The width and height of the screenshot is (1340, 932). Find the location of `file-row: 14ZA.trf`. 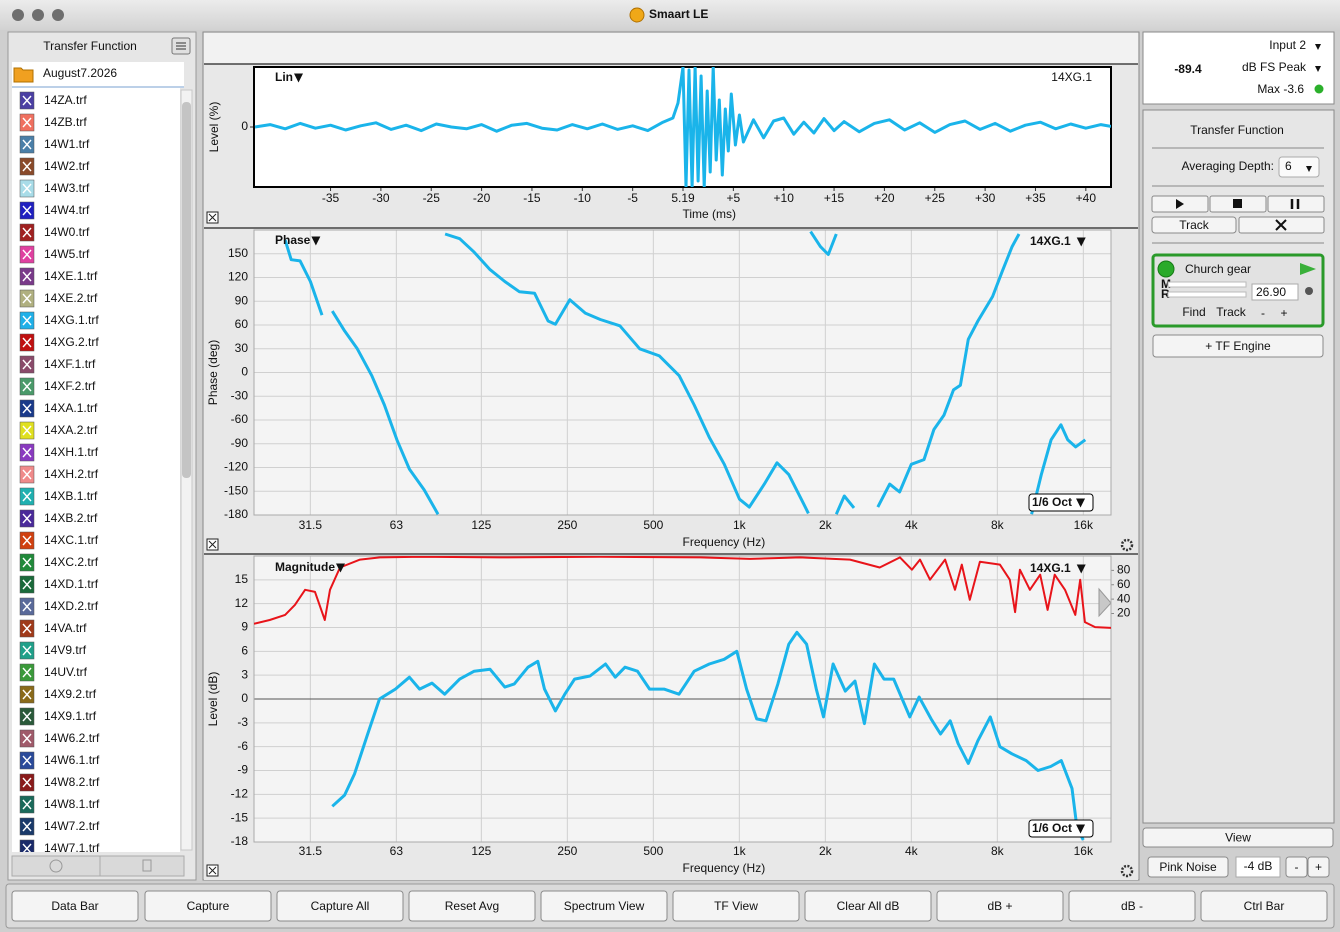

file-row: 14ZA.trf is located at coordinates (53, 100).